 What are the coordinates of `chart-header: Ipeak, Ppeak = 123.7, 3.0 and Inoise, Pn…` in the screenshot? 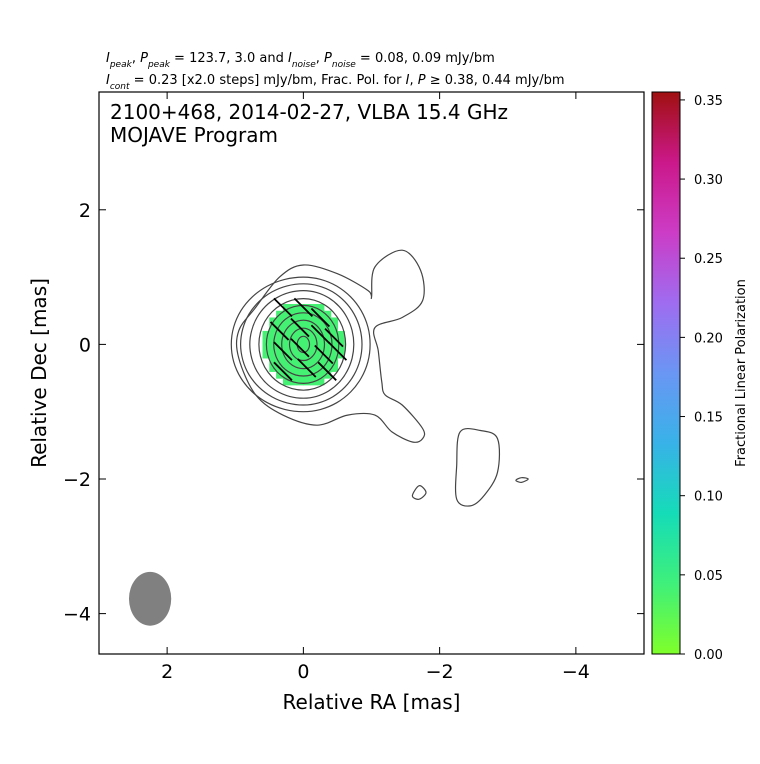 It's located at (335, 71).